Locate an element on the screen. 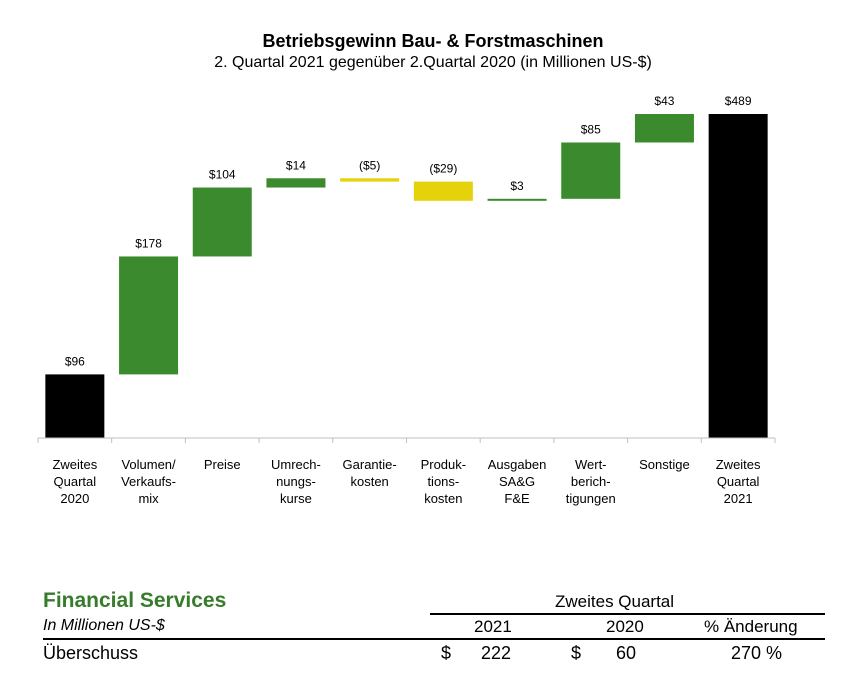 The image size is (866, 692). col-2020-header: 2020 is located at coordinates (625, 626).